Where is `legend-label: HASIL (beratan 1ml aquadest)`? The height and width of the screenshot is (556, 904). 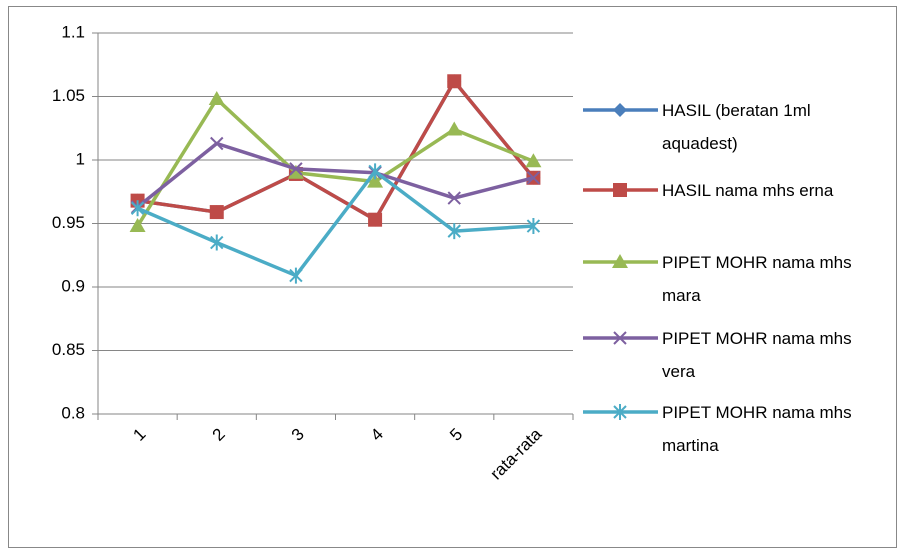 legend-label: HASIL (beratan 1ml aquadest) is located at coordinates (736, 127).